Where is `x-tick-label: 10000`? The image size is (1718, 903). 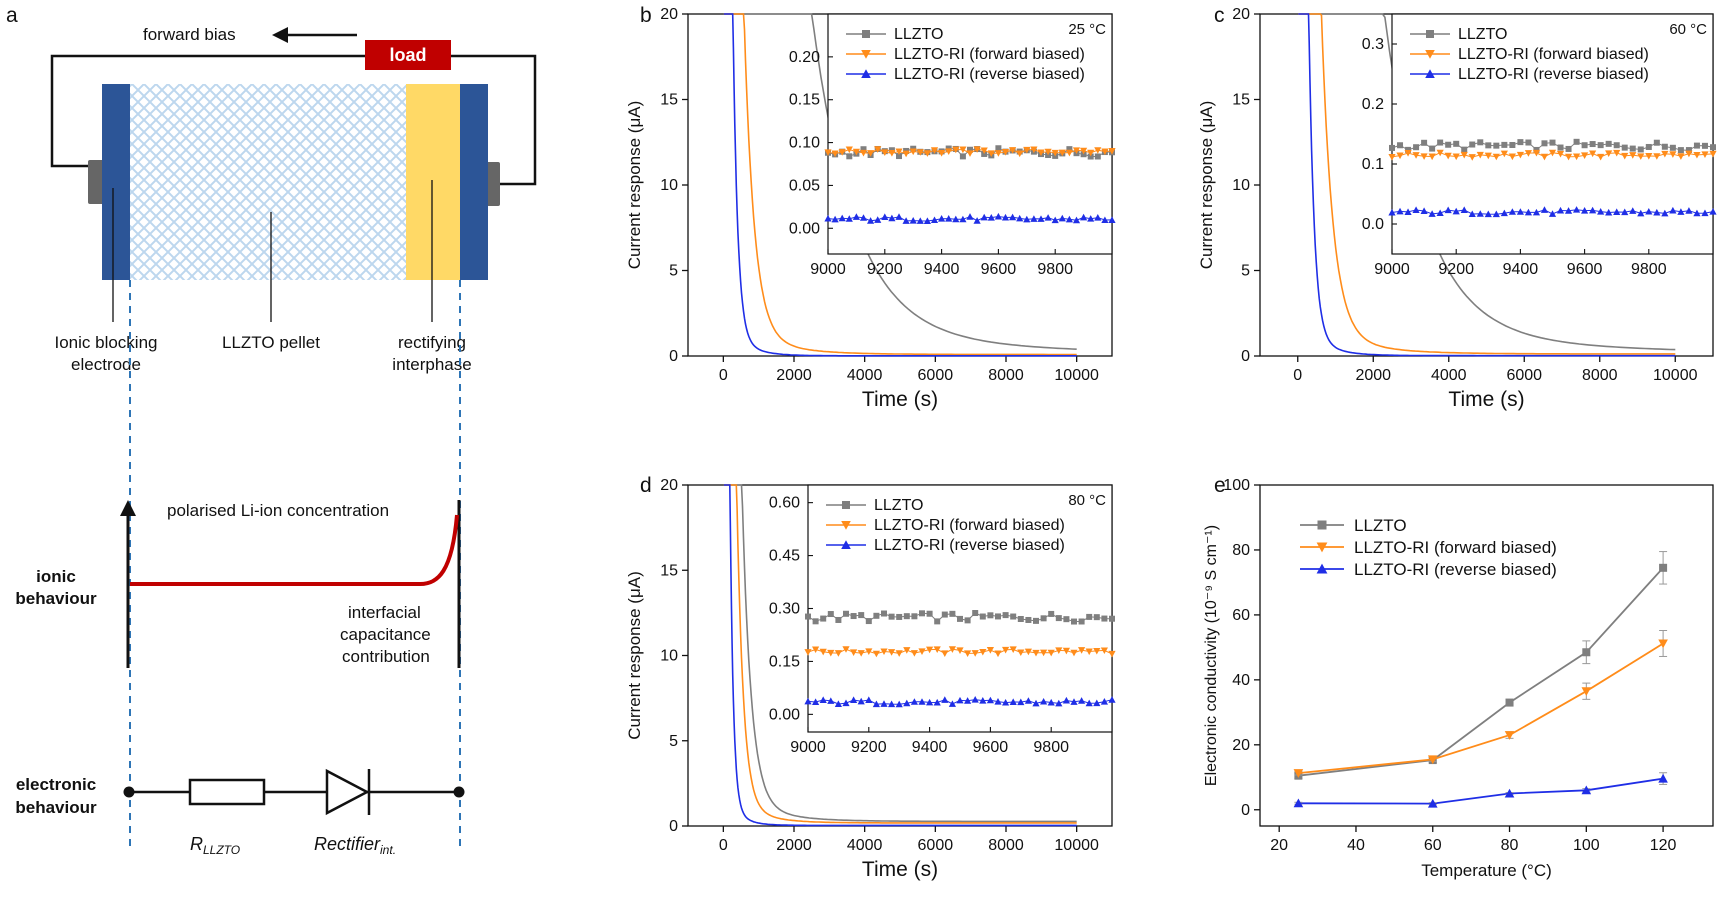
x-tick-label: 10000 is located at coordinates (1675, 375).